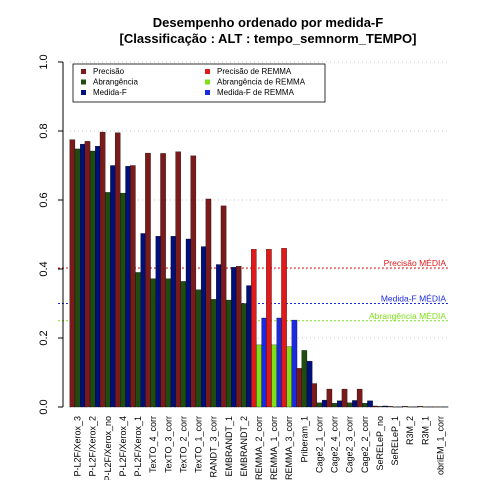 Image resolution: width=480 pixels, height=480 pixels. Describe the element at coordinates (254, 71) in the screenshot. I see `legend-label: Precisão de REMMA` at that location.